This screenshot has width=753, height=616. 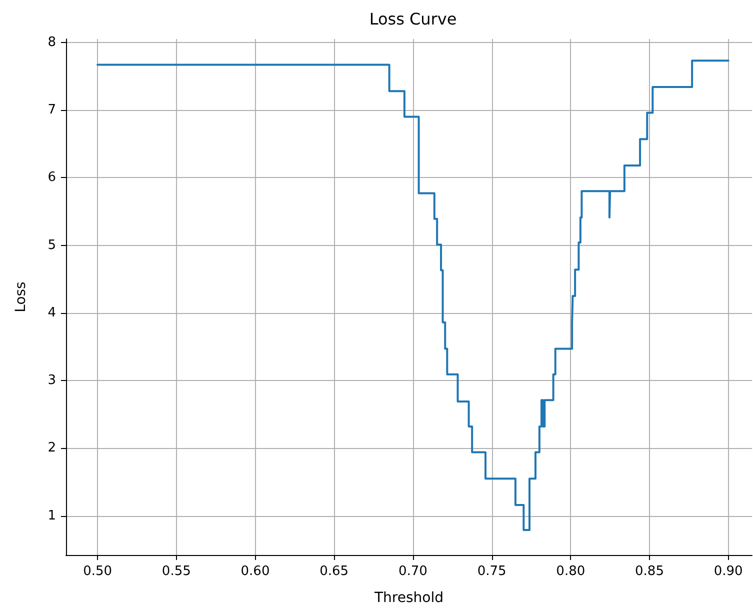 I want to click on y-tick-label: 1, so click(x=52, y=516).